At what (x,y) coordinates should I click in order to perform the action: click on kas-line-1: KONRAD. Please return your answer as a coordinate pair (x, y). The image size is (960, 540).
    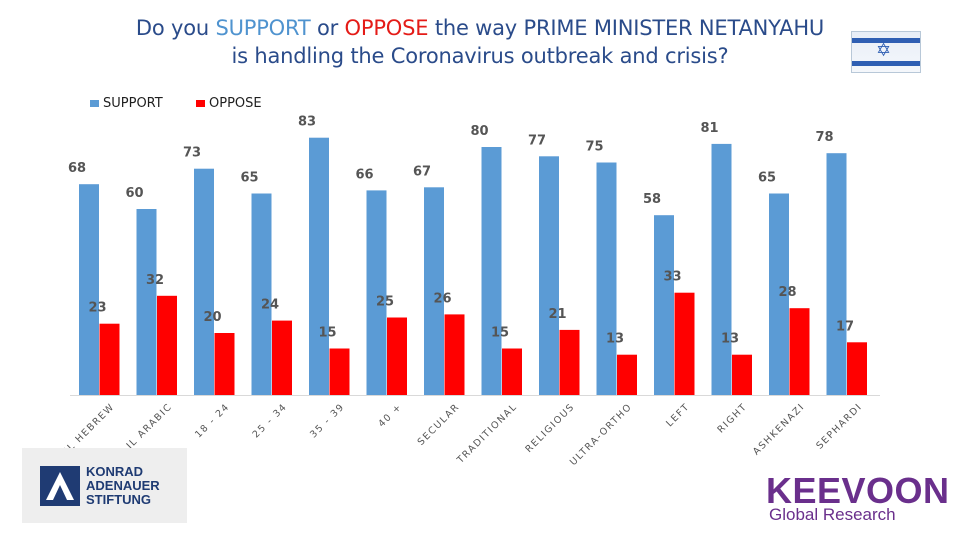
    Looking at the image, I should click on (115, 471).